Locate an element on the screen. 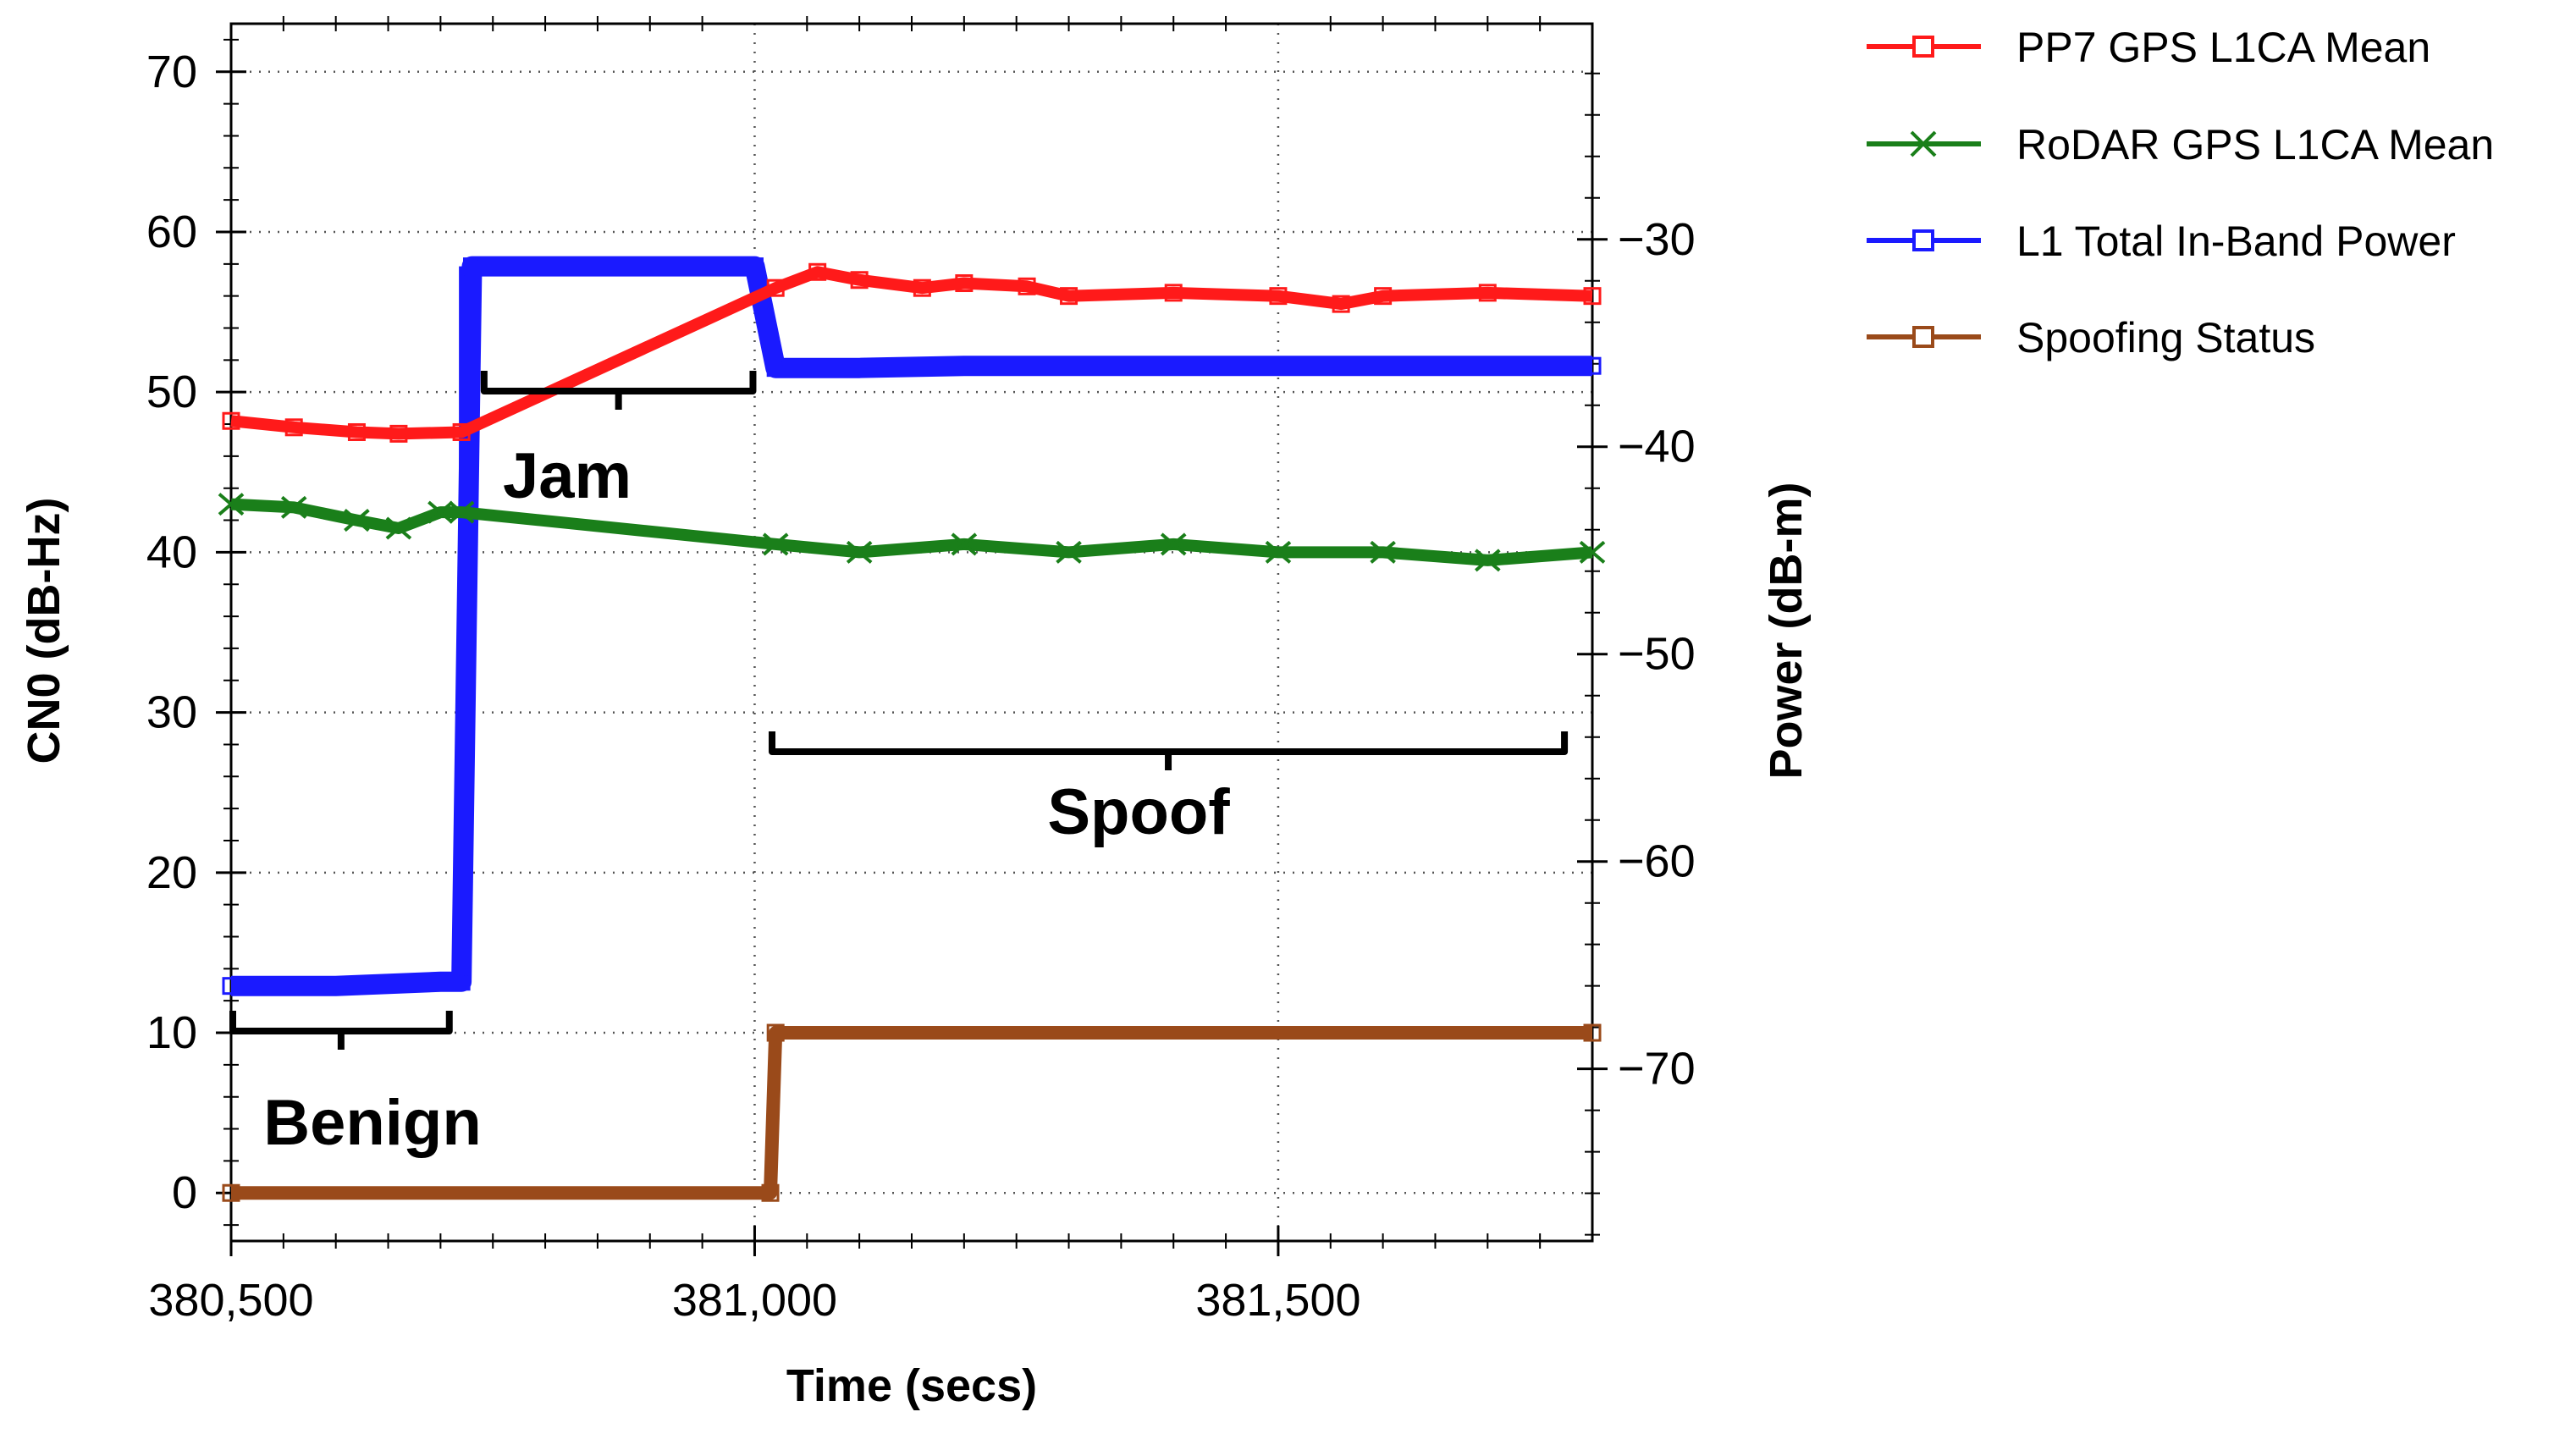 The width and height of the screenshot is (2576, 1434). y-left-tick-label: 70 is located at coordinates (171, 72).